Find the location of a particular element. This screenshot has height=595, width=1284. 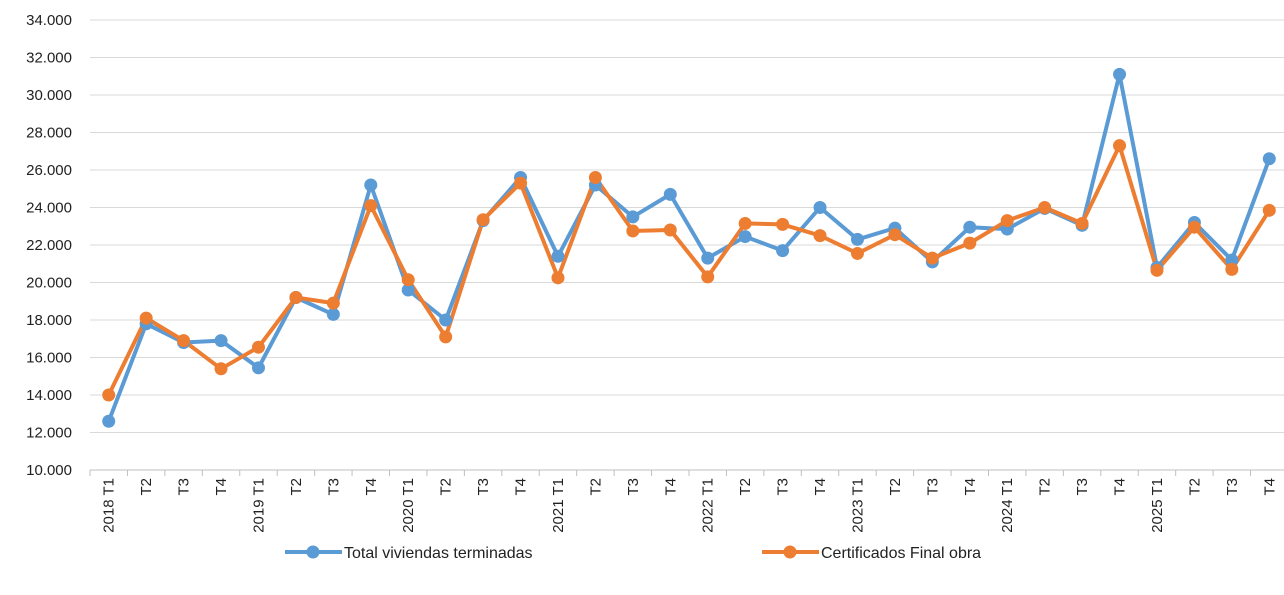

legend-item-2: Certificados Final obra is located at coordinates (871, 553).